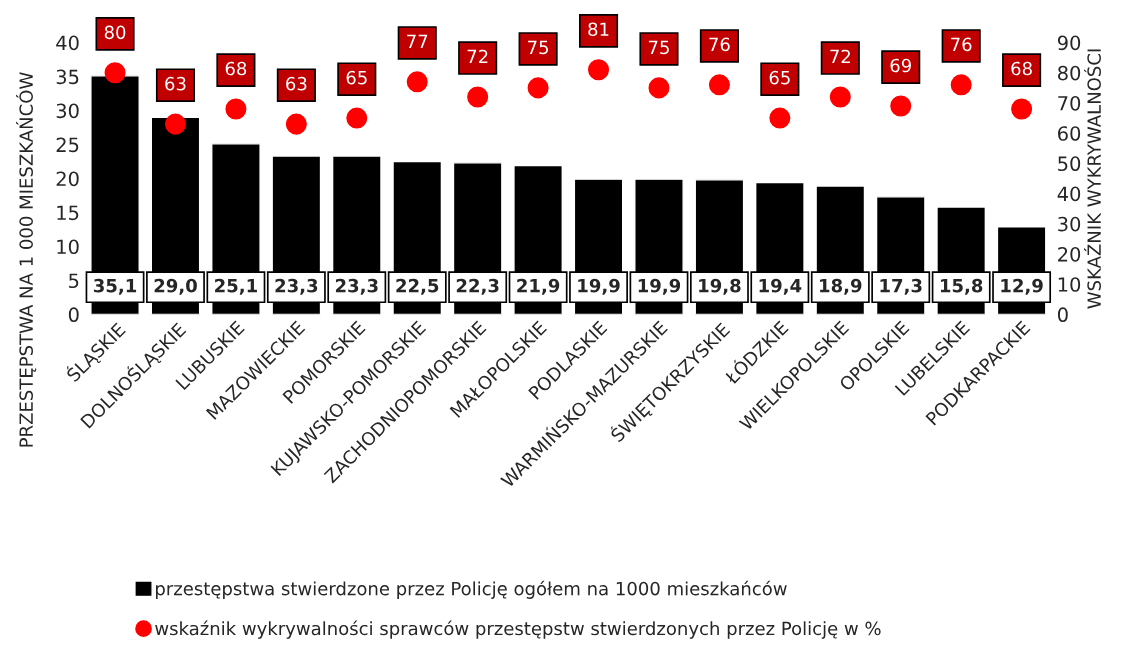 The image size is (1131, 655). I want to click on y2-tick-label: 50, so click(1069, 164).